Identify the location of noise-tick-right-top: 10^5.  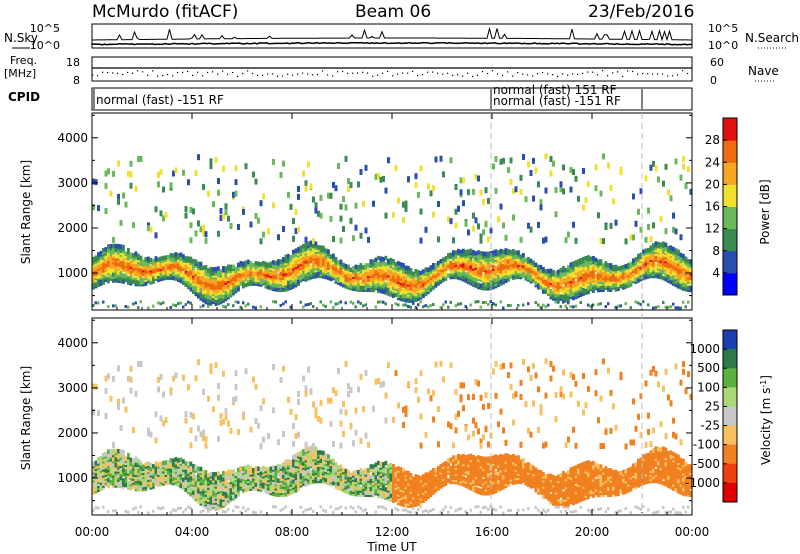
(723, 28).